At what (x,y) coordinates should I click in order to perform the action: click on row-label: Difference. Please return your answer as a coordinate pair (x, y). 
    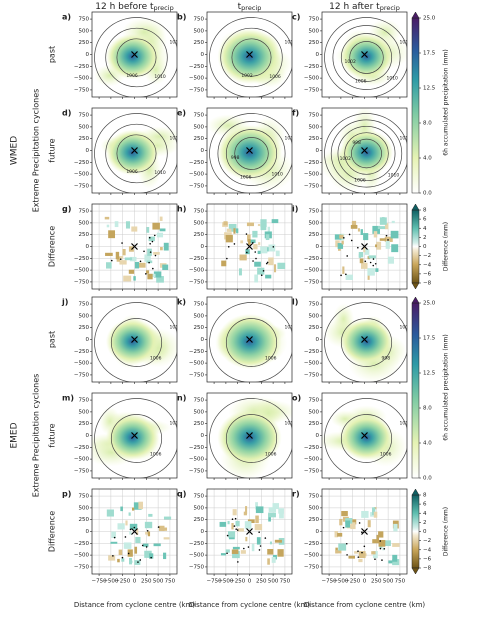
    Looking at the image, I should click on (52, 246).